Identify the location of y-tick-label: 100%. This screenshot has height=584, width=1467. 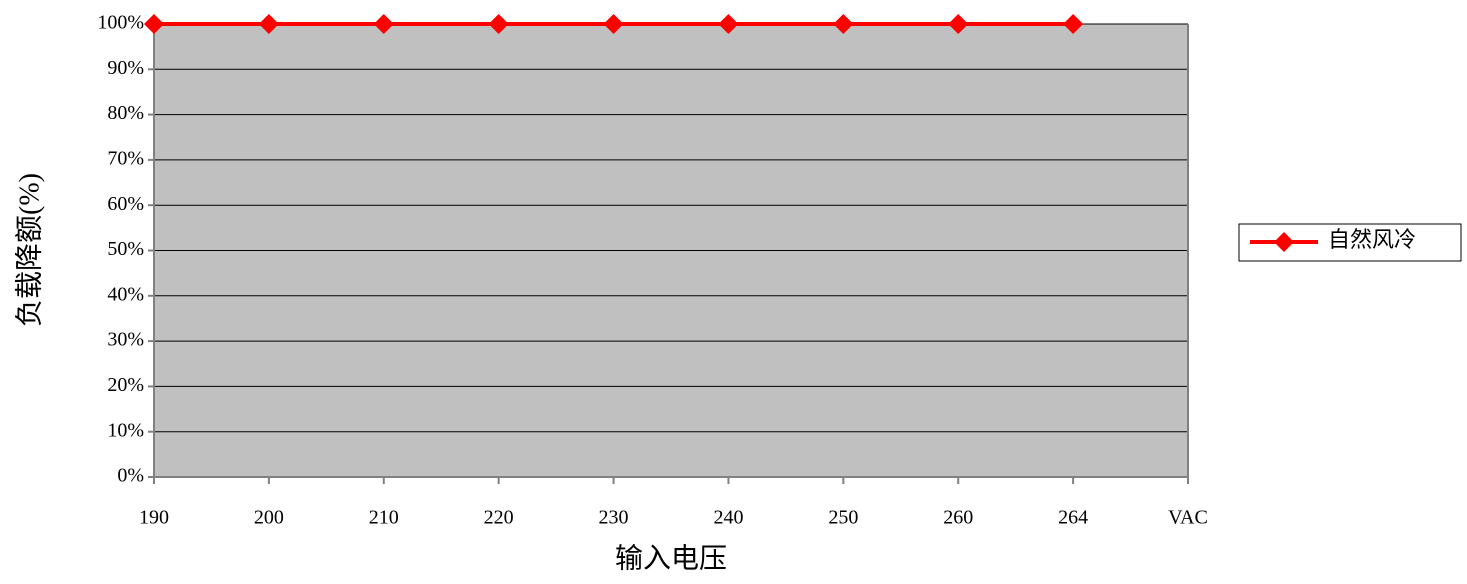
(120, 23).